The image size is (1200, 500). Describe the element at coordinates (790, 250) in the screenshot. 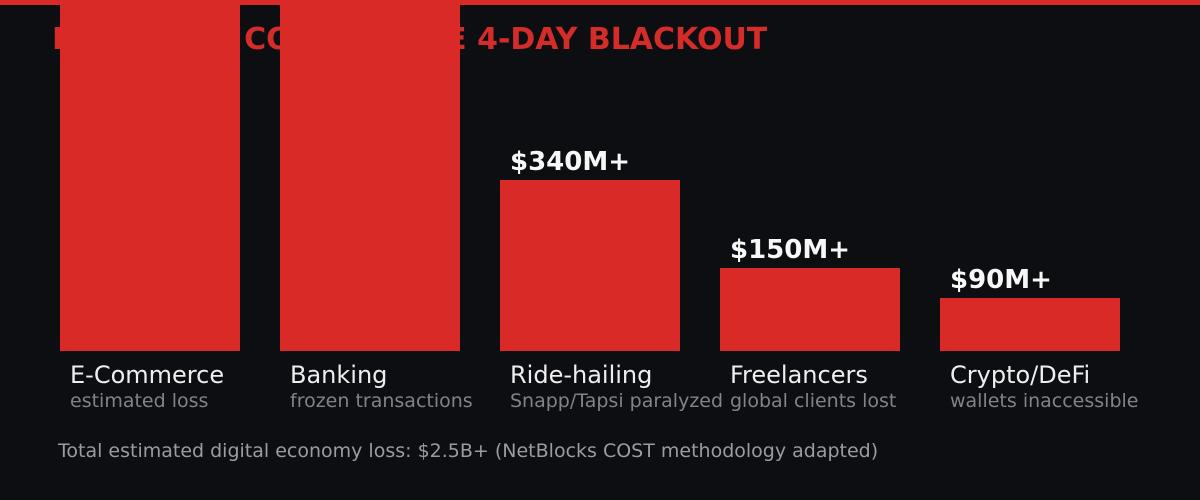

I see `bar-value-label: $150M+` at that location.